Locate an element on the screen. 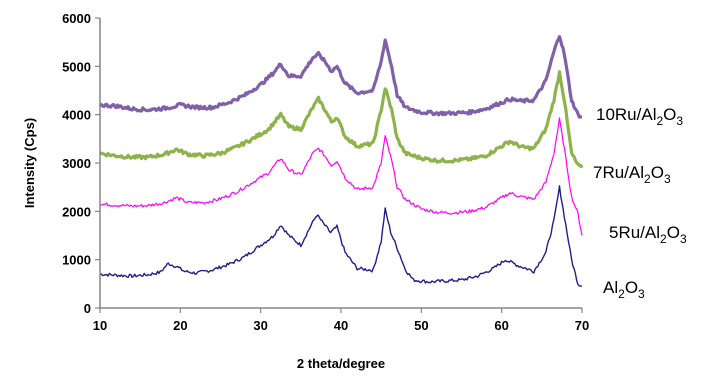  x-tick-label: 60 is located at coordinates (501, 325).